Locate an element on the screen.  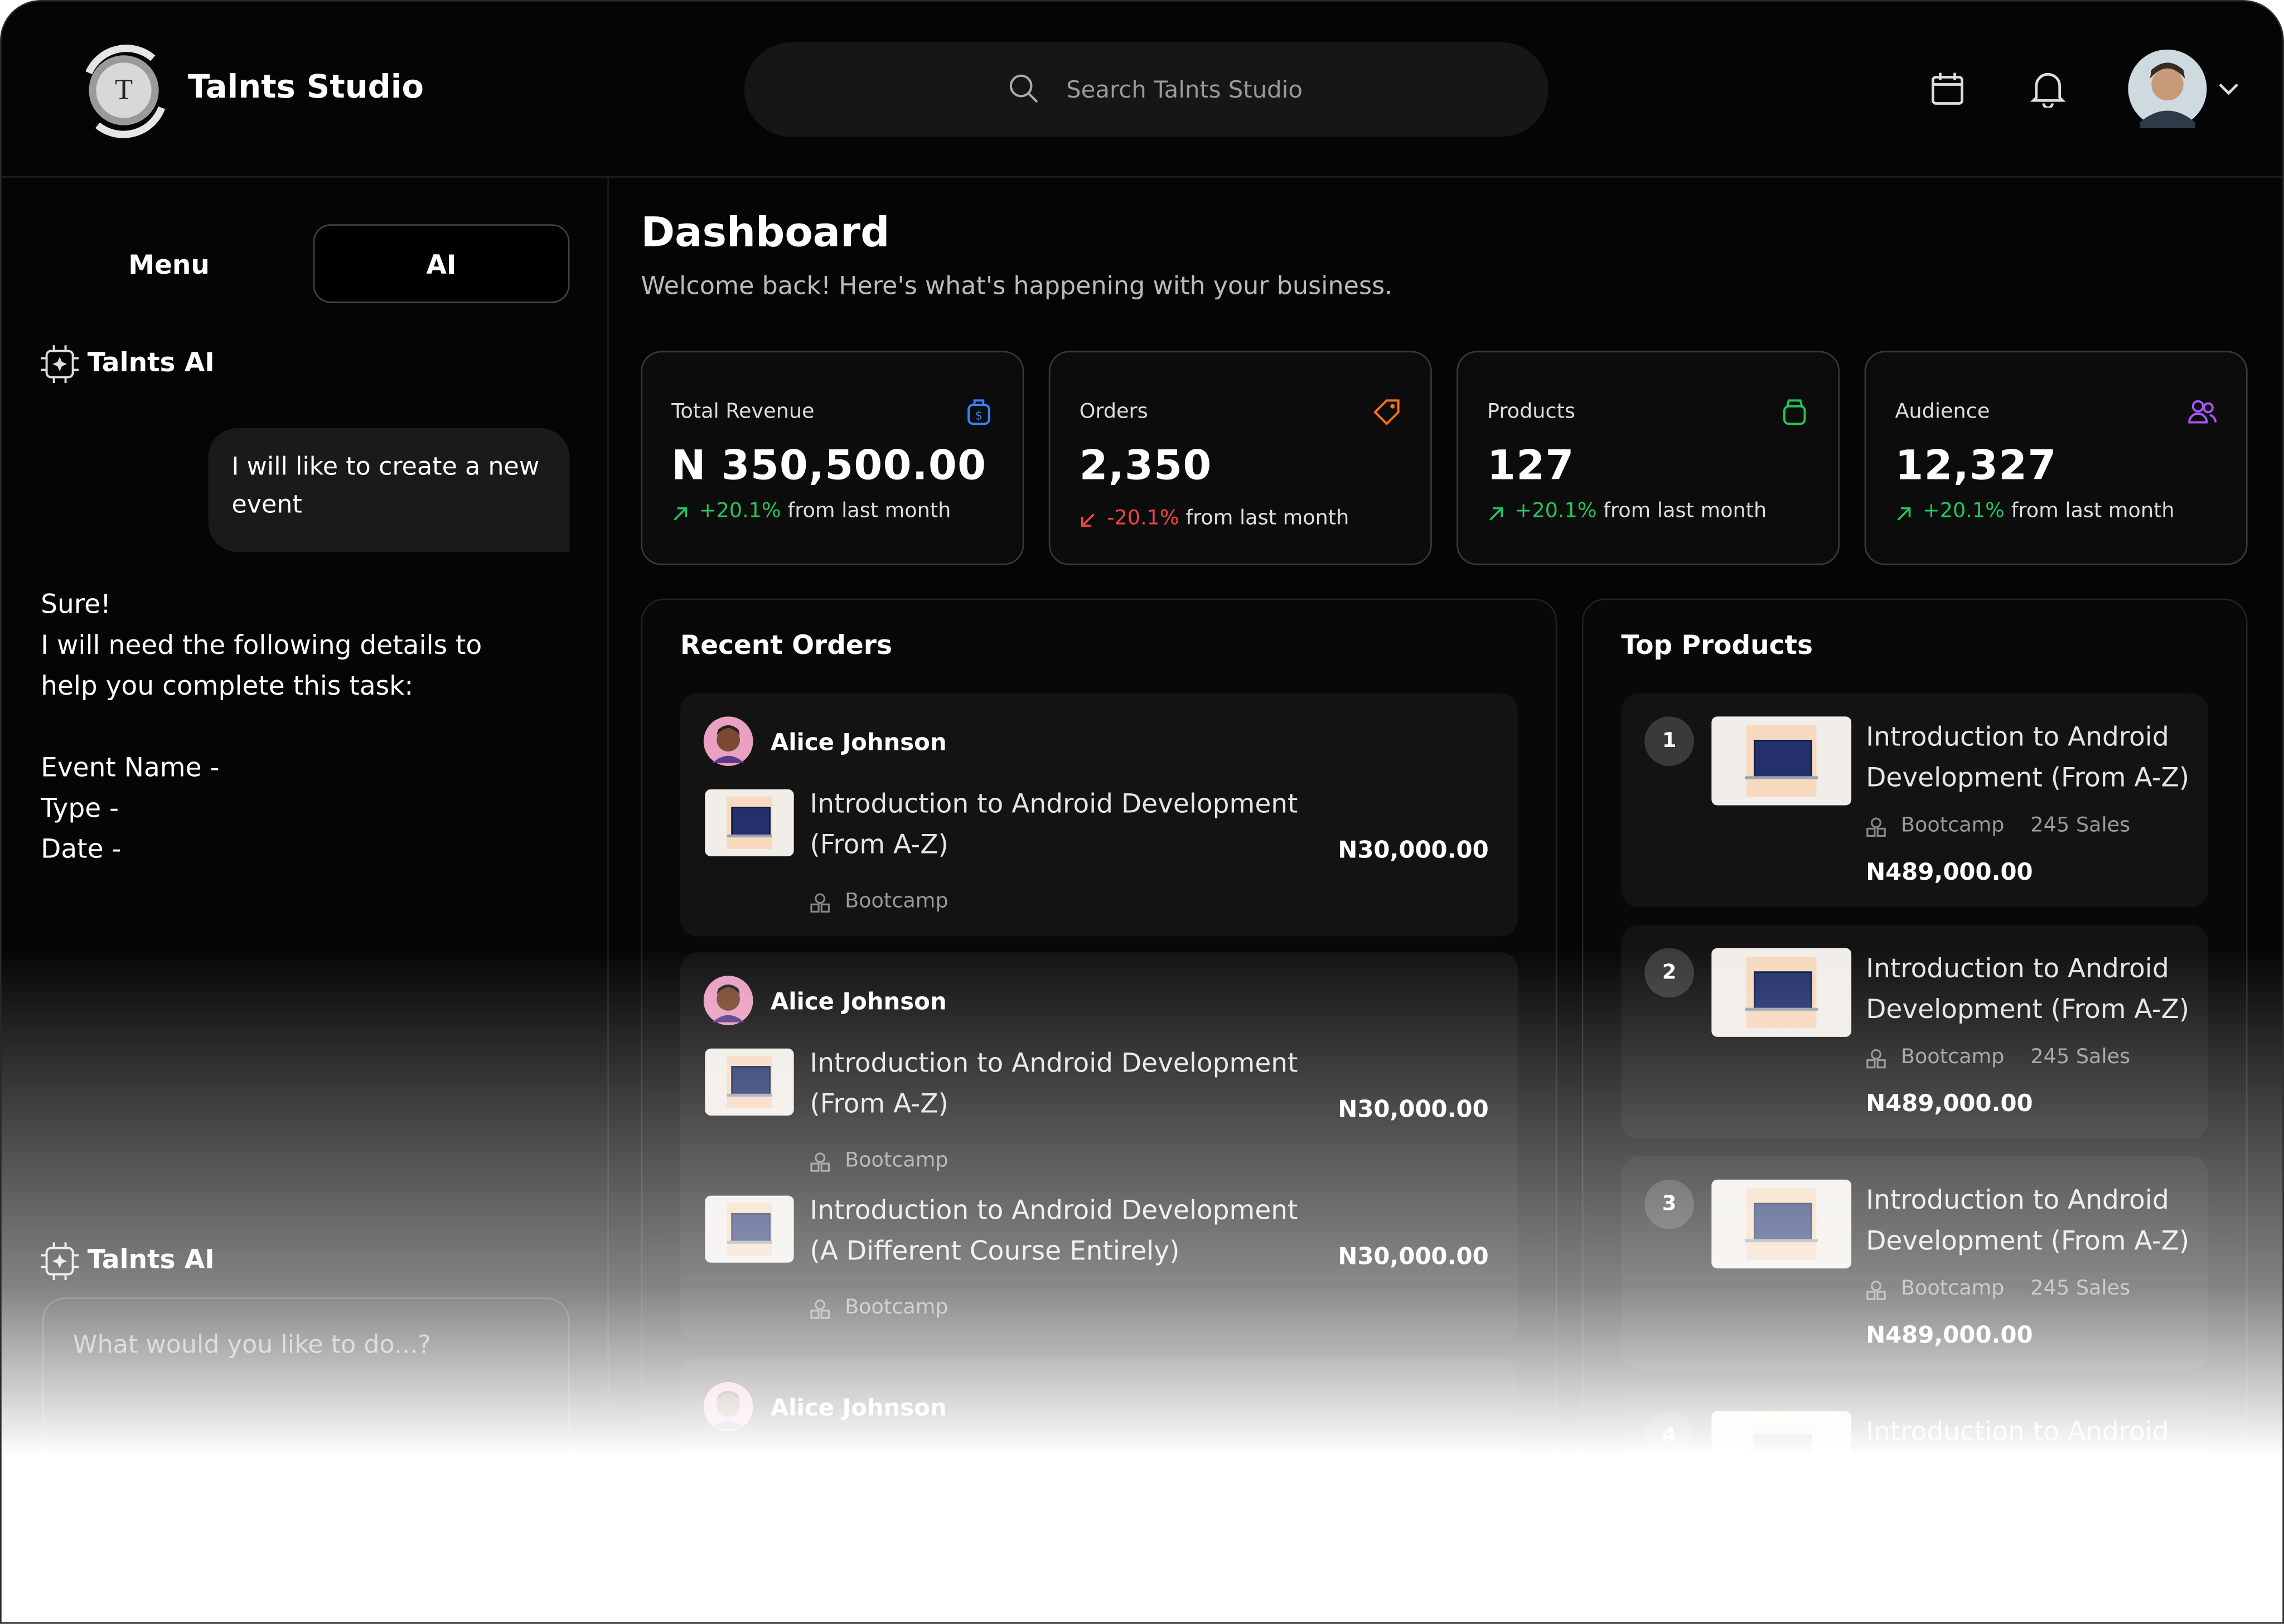
profile-menu is located at coordinates (2189, 90).